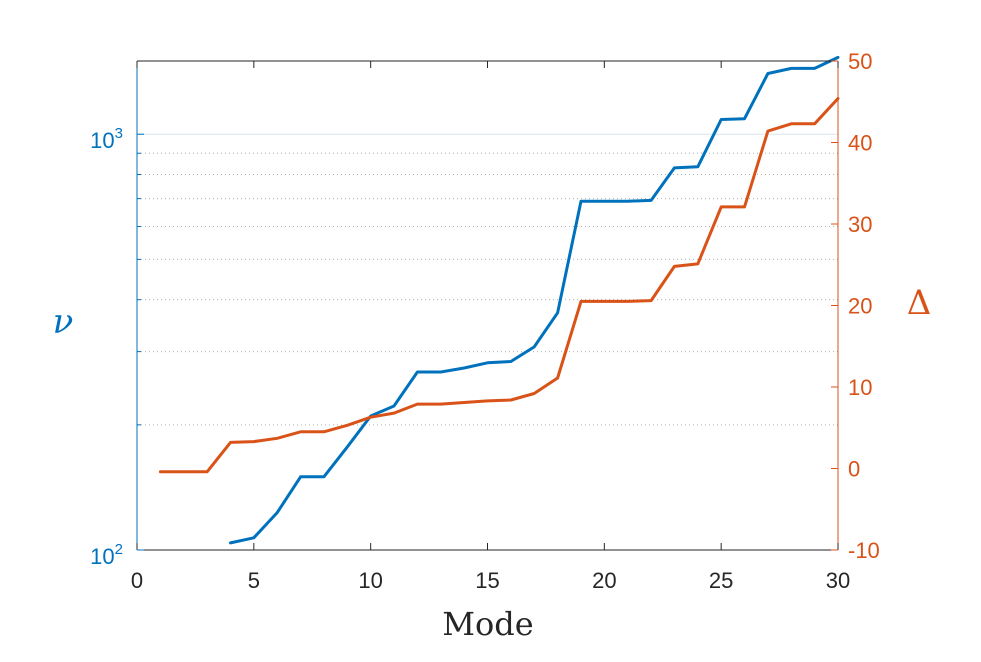 This screenshot has width=981, height=662. Describe the element at coordinates (860, 387) in the screenshot. I see `y-right-tick-label: 10` at that location.